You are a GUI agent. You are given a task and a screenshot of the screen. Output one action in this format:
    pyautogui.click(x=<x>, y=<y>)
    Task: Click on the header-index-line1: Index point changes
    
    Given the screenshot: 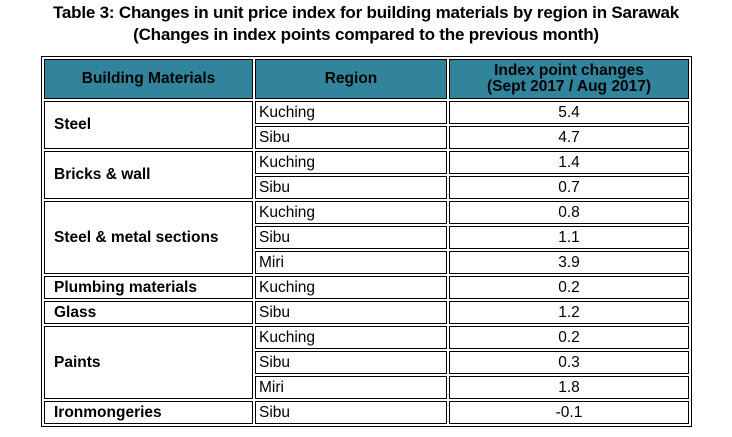 What is the action you would take?
    pyautogui.click(x=569, y=70)
    